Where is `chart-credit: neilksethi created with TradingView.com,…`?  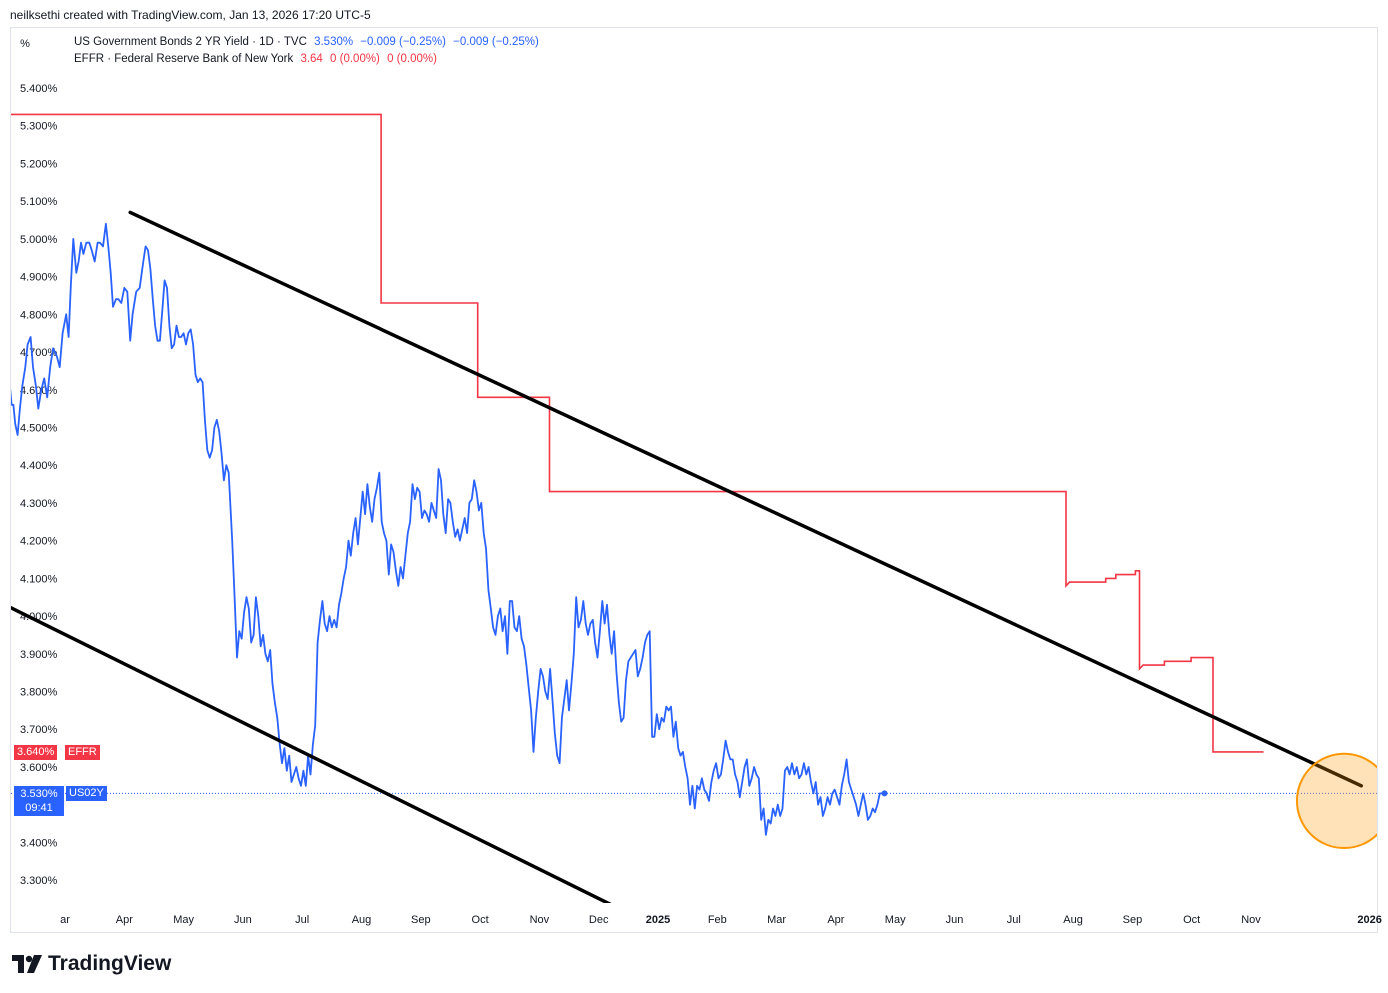
chart-credit: neilksethi created with TradingView.com,… is located at coordinates (190, 15).